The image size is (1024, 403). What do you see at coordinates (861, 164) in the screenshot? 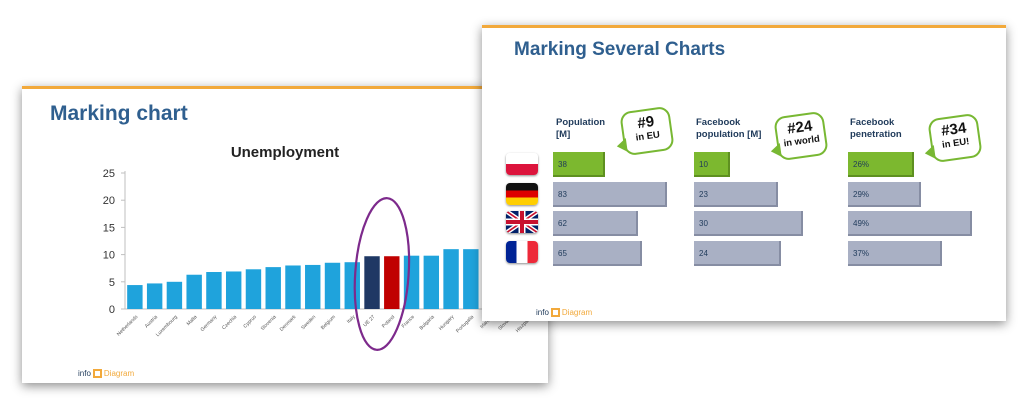
I see `bar-value-label: 26%` at bounding box center [861, 164].